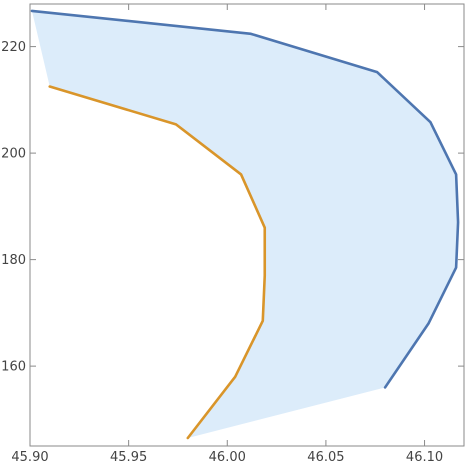 This screenshot has width=474, height=467. What do you see at coordinates (325, 457) in the screenshot?
I see `x-tick-label: 46.05` at bounding box center [325, 457].